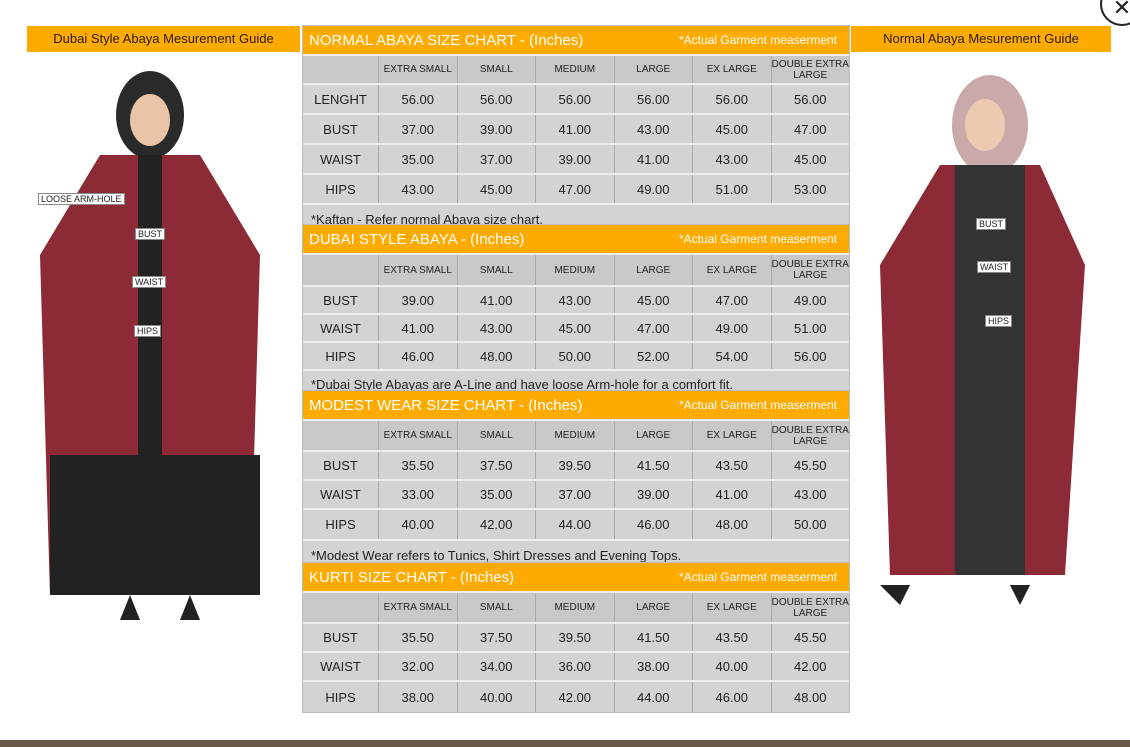 The height and width of the screenshot is (747, 1130). I want to click on value-cell: 35.00, so click(496, 494).